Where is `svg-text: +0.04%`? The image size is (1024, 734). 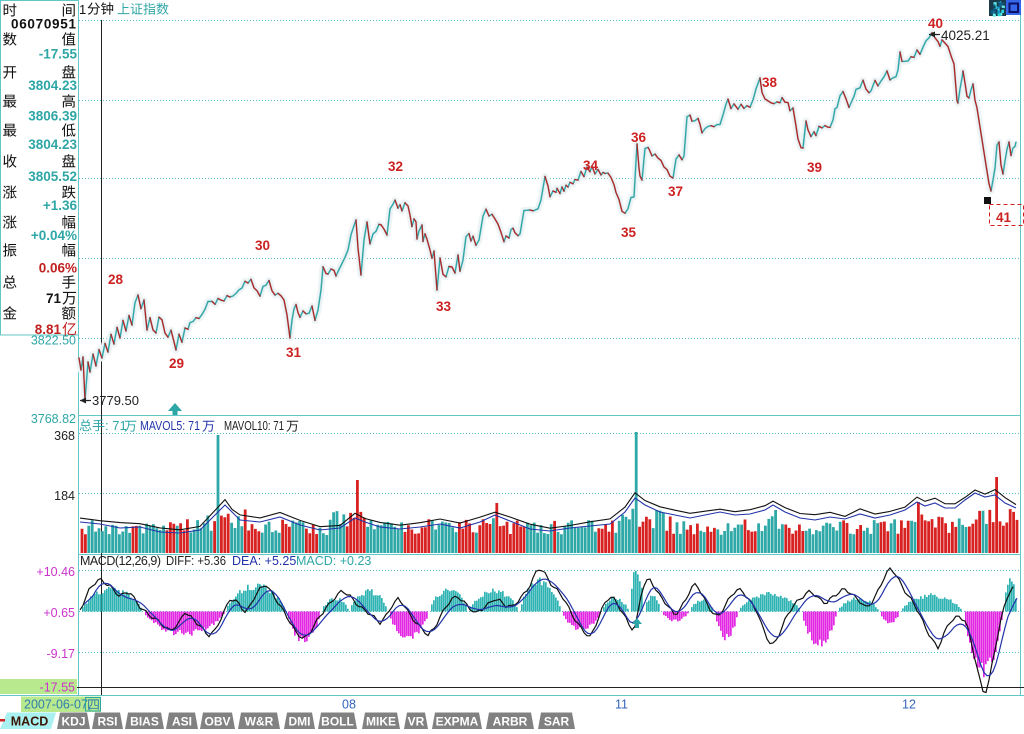 svg-text: +0.04% is located at coordinates (54, 235).